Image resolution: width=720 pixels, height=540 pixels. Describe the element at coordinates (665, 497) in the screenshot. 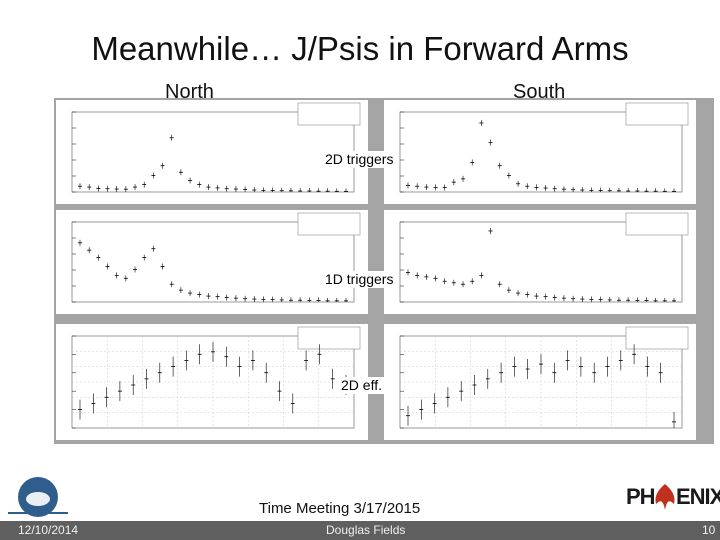

I see `phoenix-bird-icon` at that location.